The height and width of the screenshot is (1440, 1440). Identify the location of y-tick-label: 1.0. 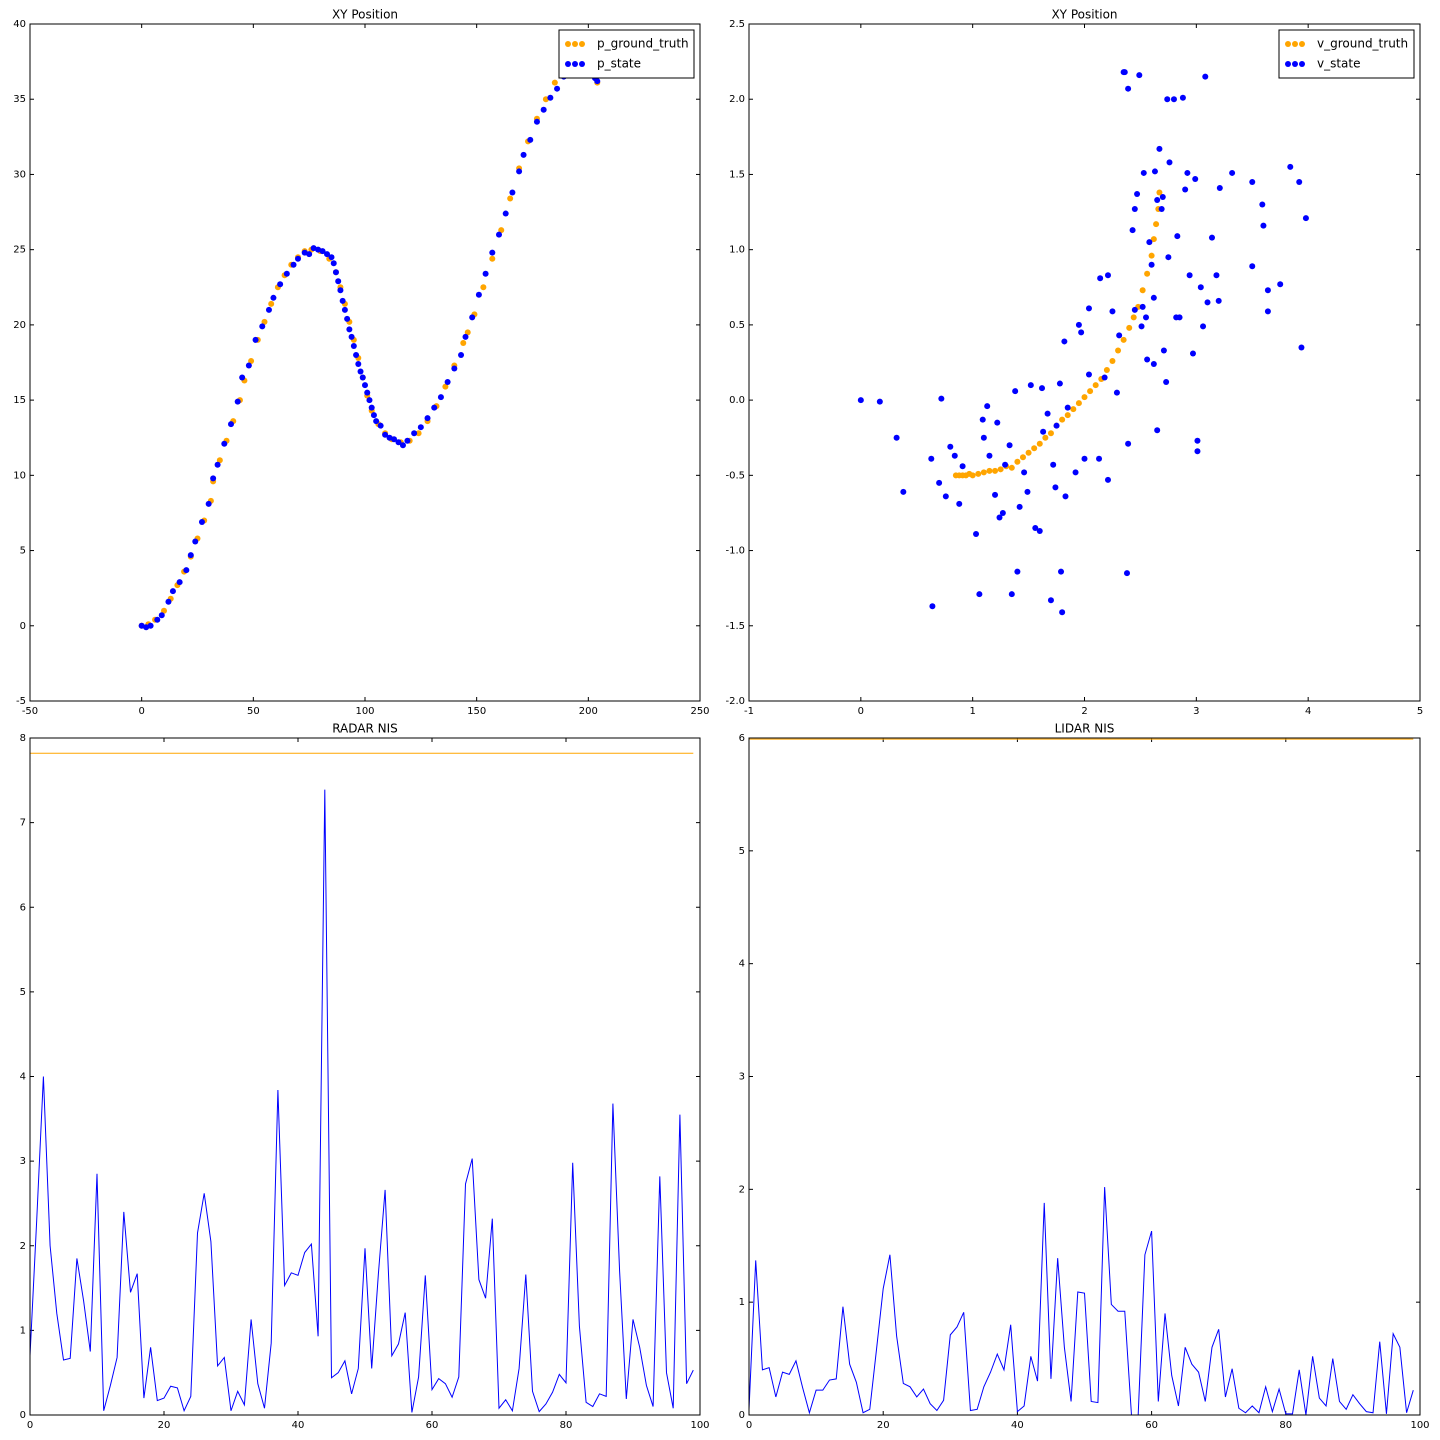
(737, 250).